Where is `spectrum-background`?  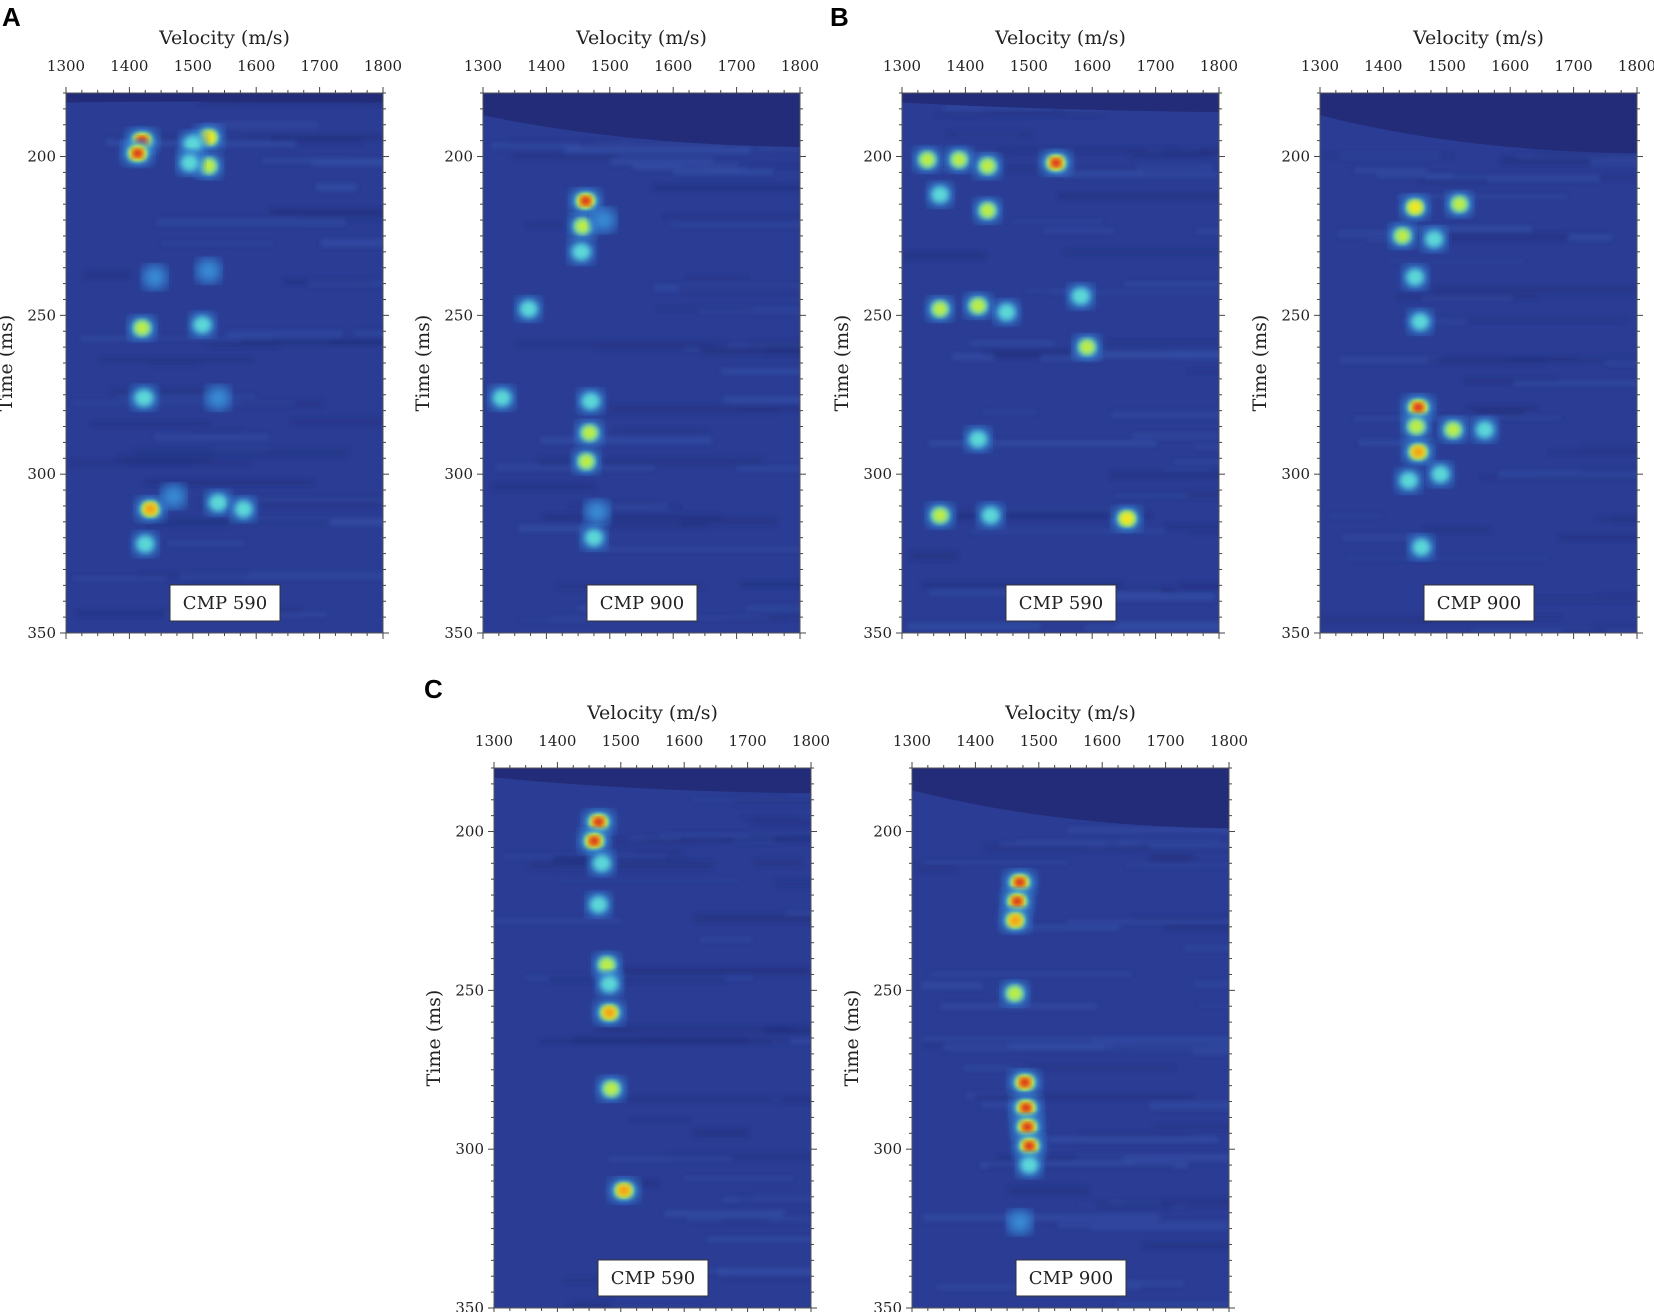
spectrum-background is located at coordinates (1060, 363).